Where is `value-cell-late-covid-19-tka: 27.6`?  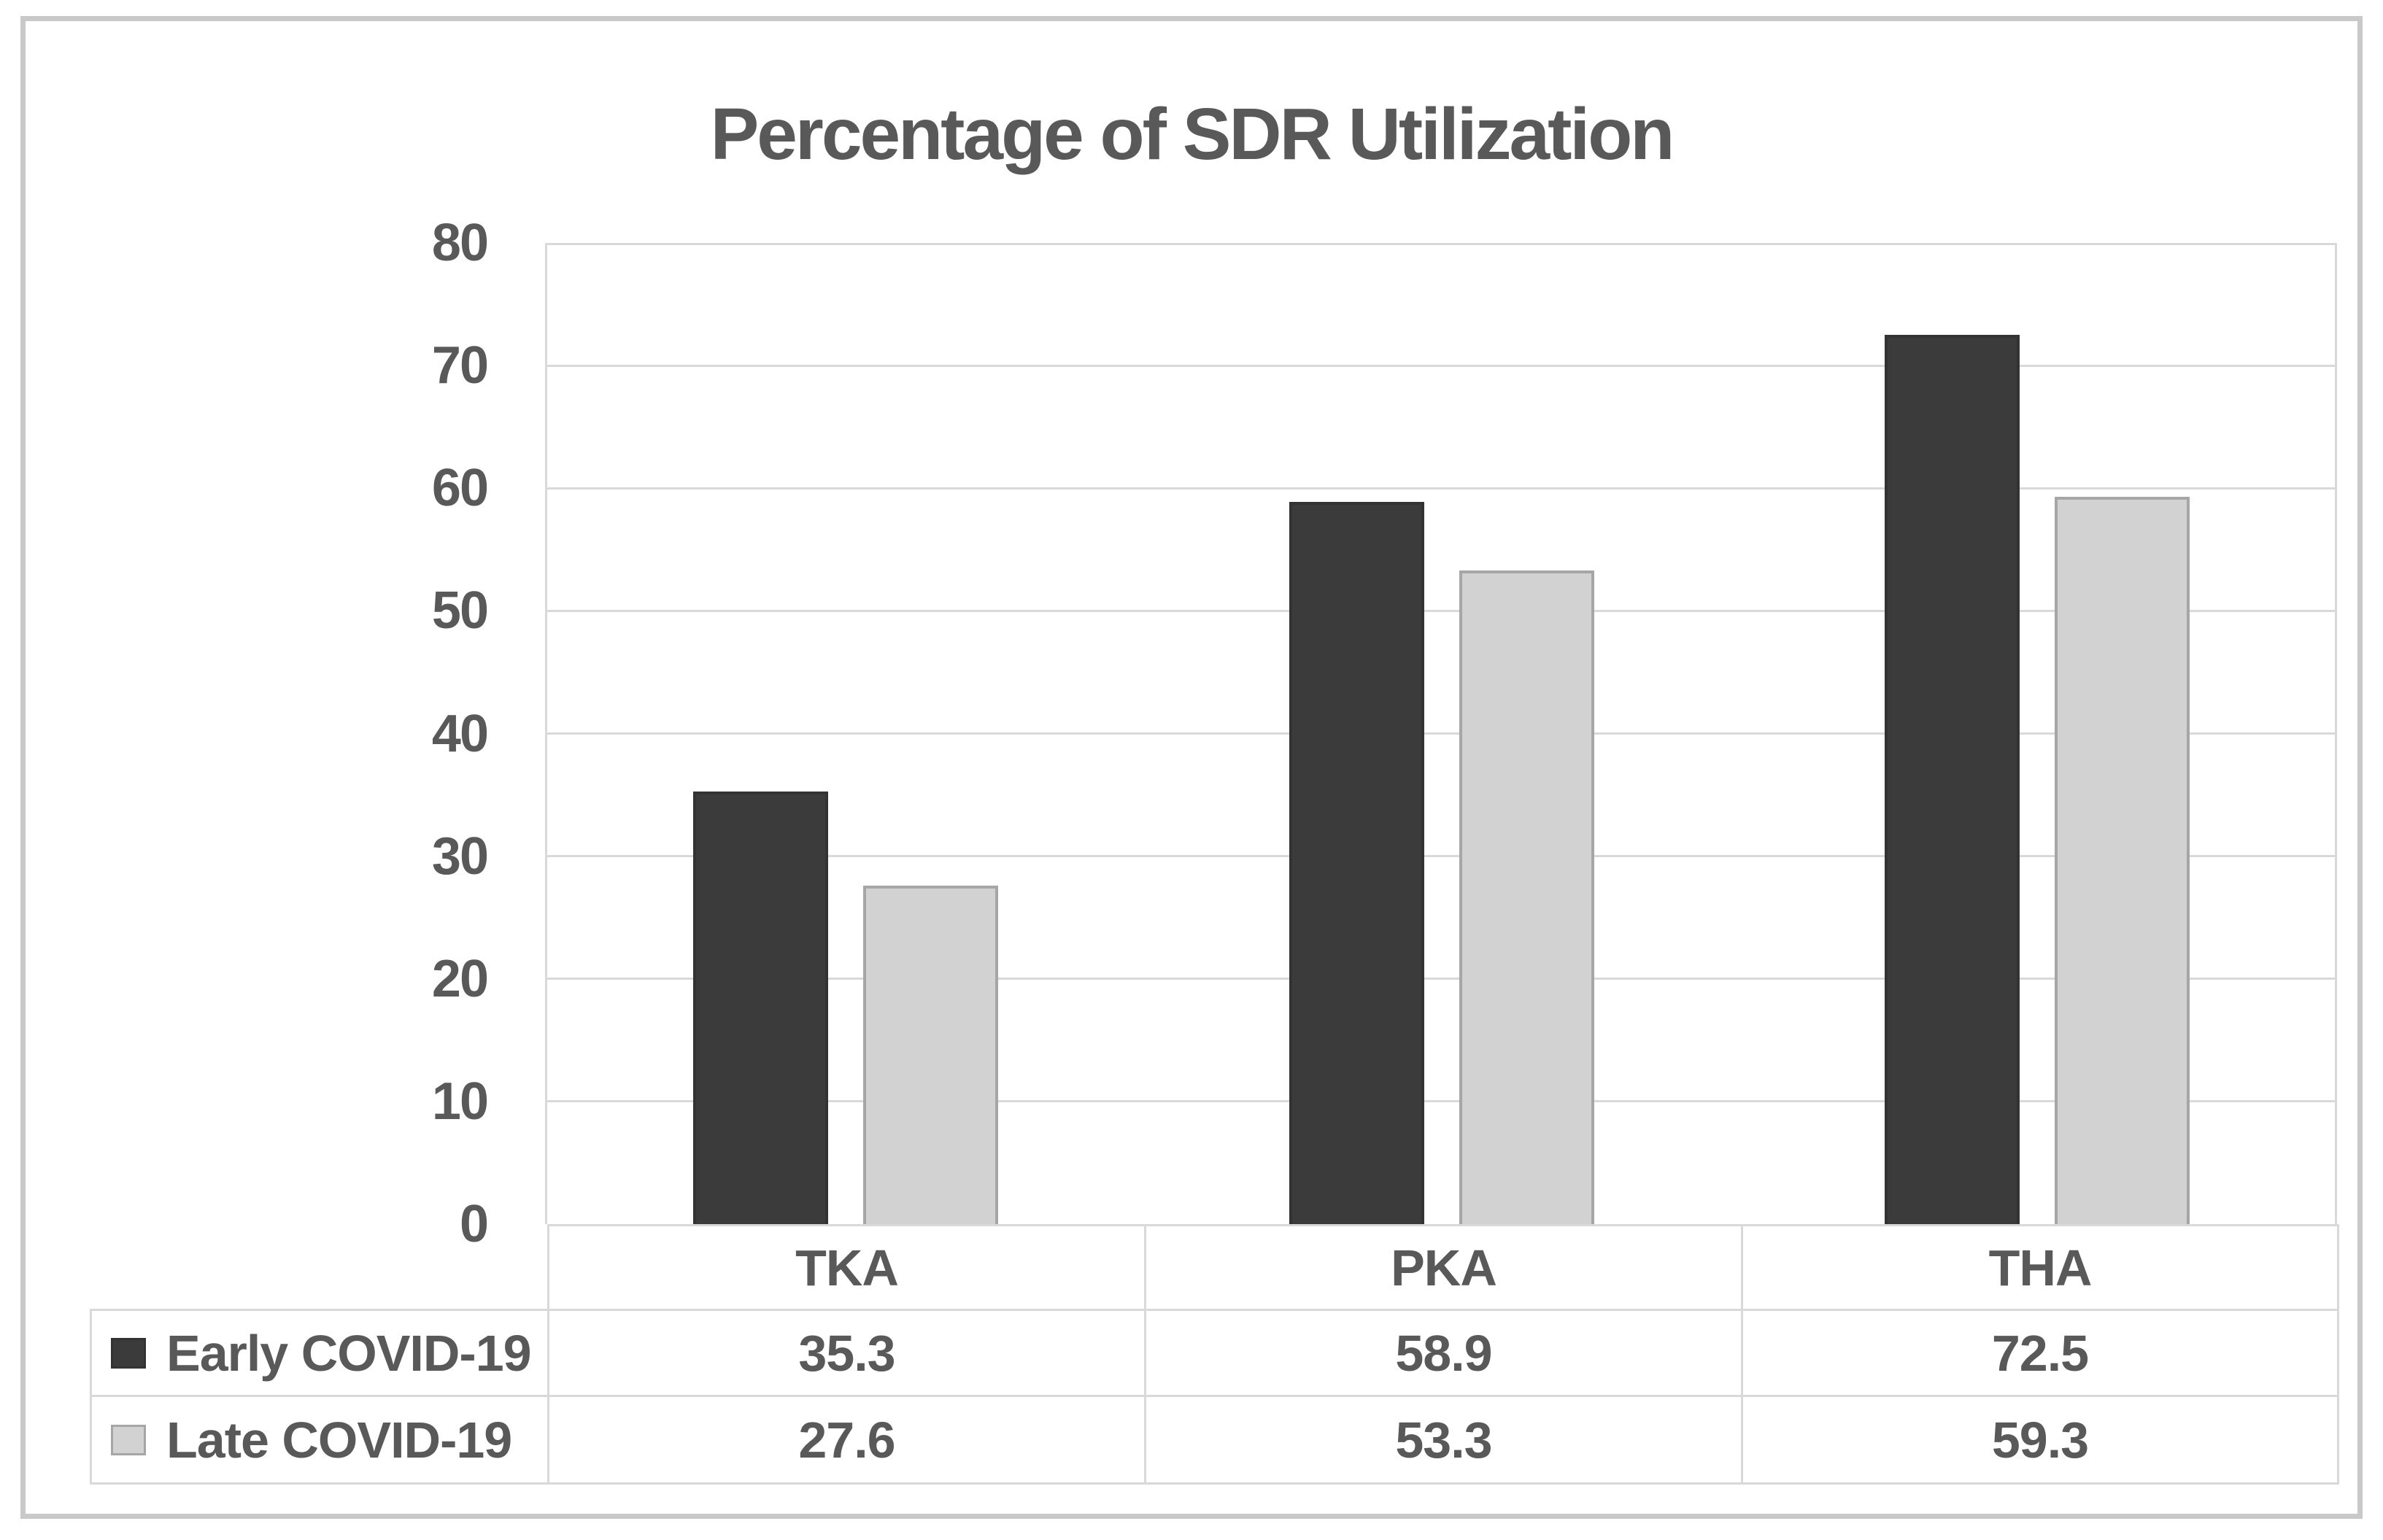 value-cell-late-covid-19-tka: 27.6 is located at coordinates (847, 1440).